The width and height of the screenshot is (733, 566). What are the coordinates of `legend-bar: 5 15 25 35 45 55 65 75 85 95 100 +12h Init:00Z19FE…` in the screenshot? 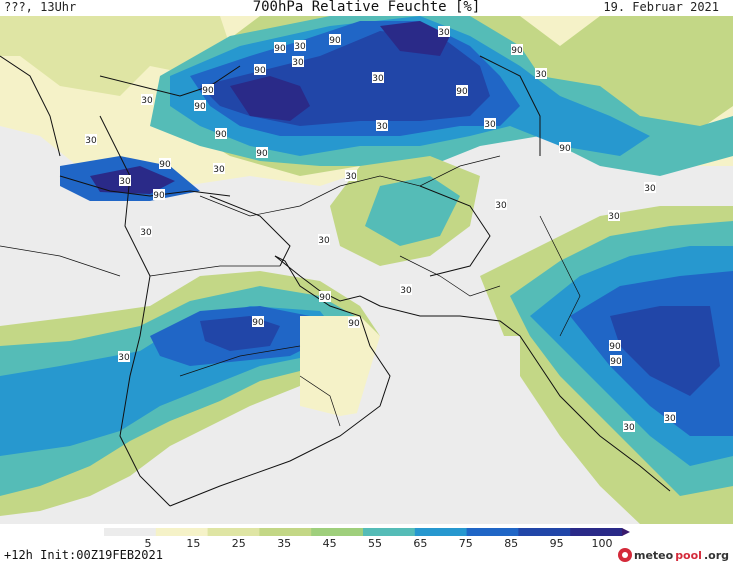 It's located at (366, 545).